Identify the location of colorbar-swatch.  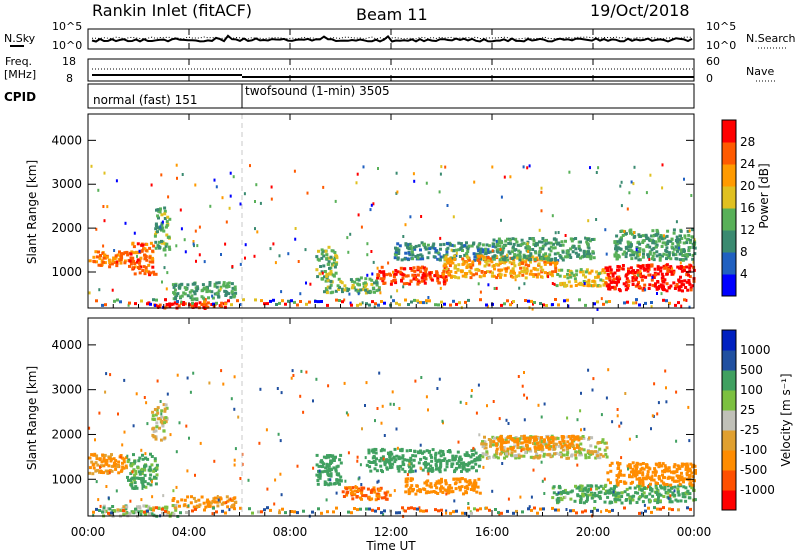
(729, 197).